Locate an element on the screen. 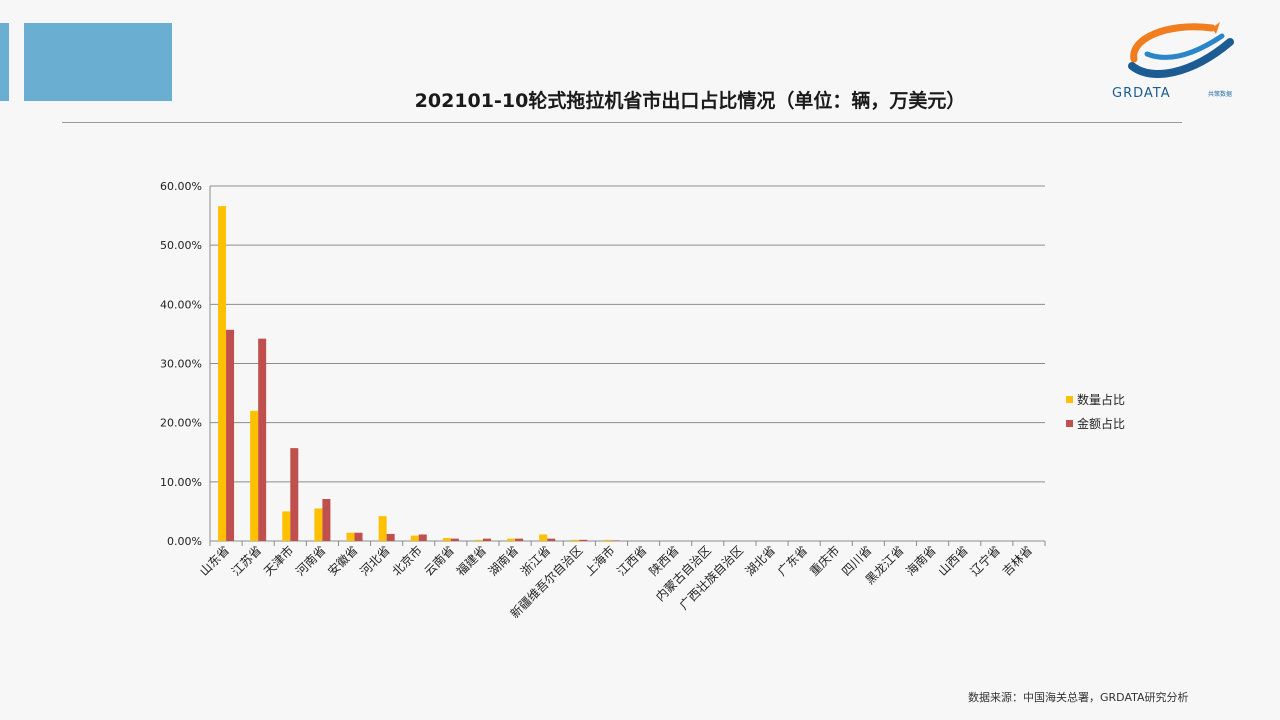 The width and height of the screenshot is (1280, 720). x-category-label: 山西省 is located at coordinates (952, 560).